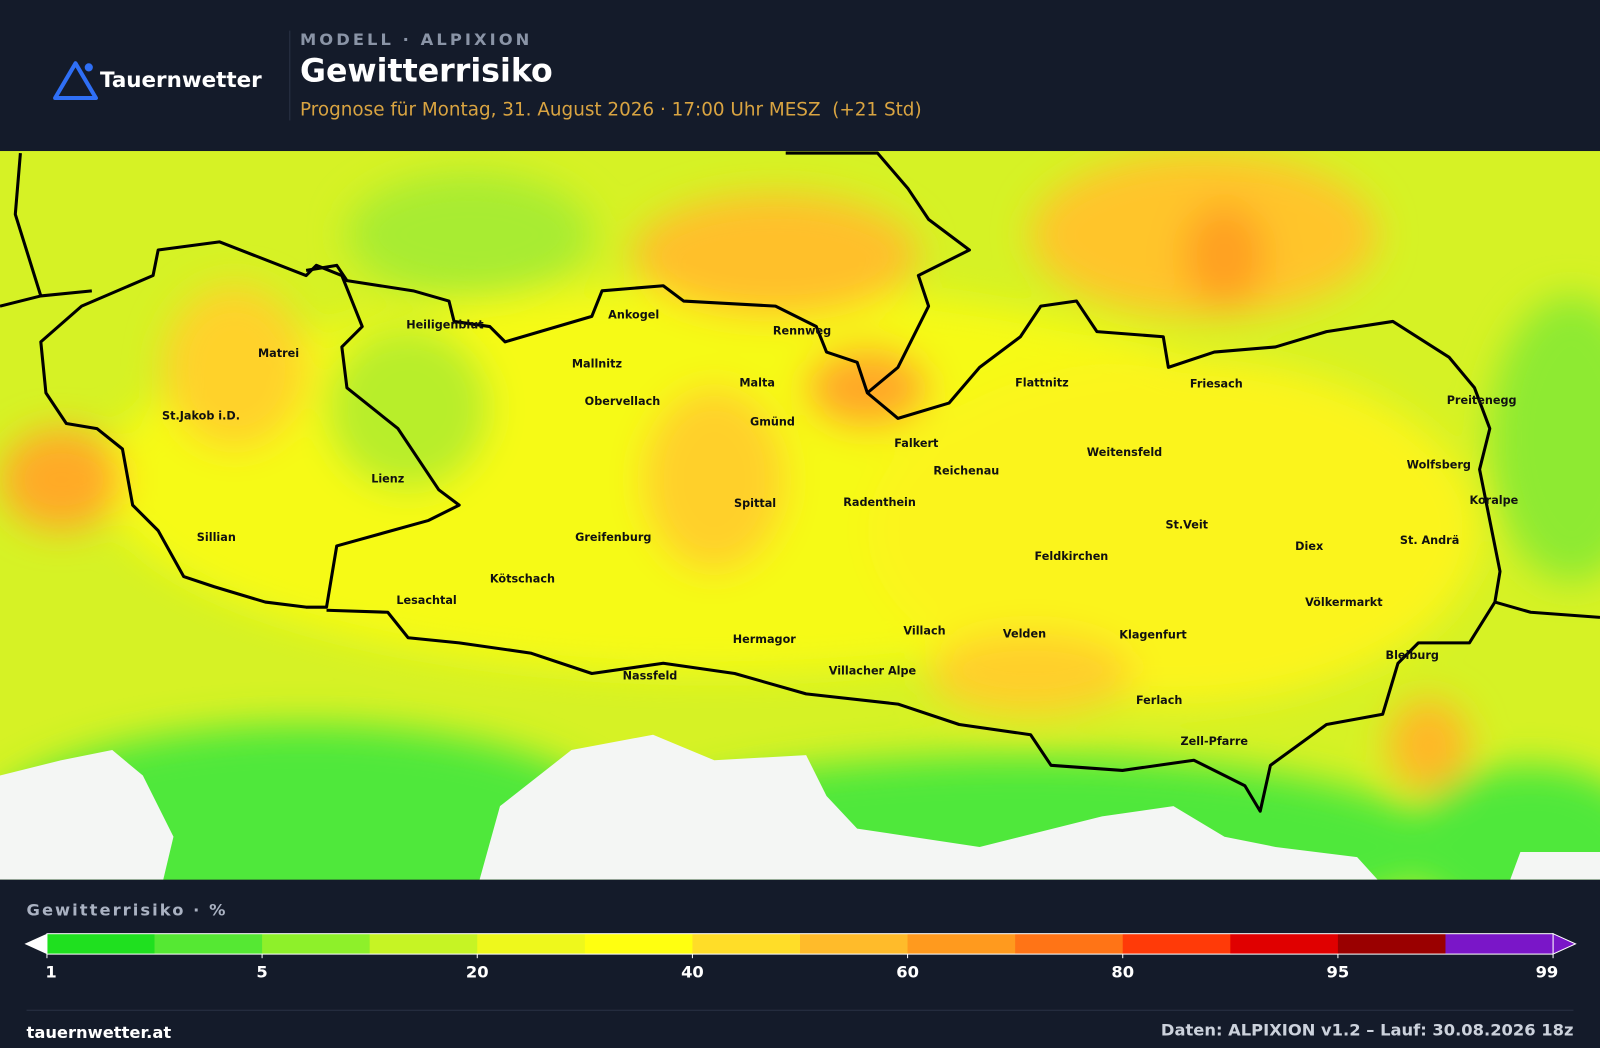 This screenshot has width=1600, height=1048. Describe the element at coordinates (878, 273) in the screenshot. I see `border-north` at that location.